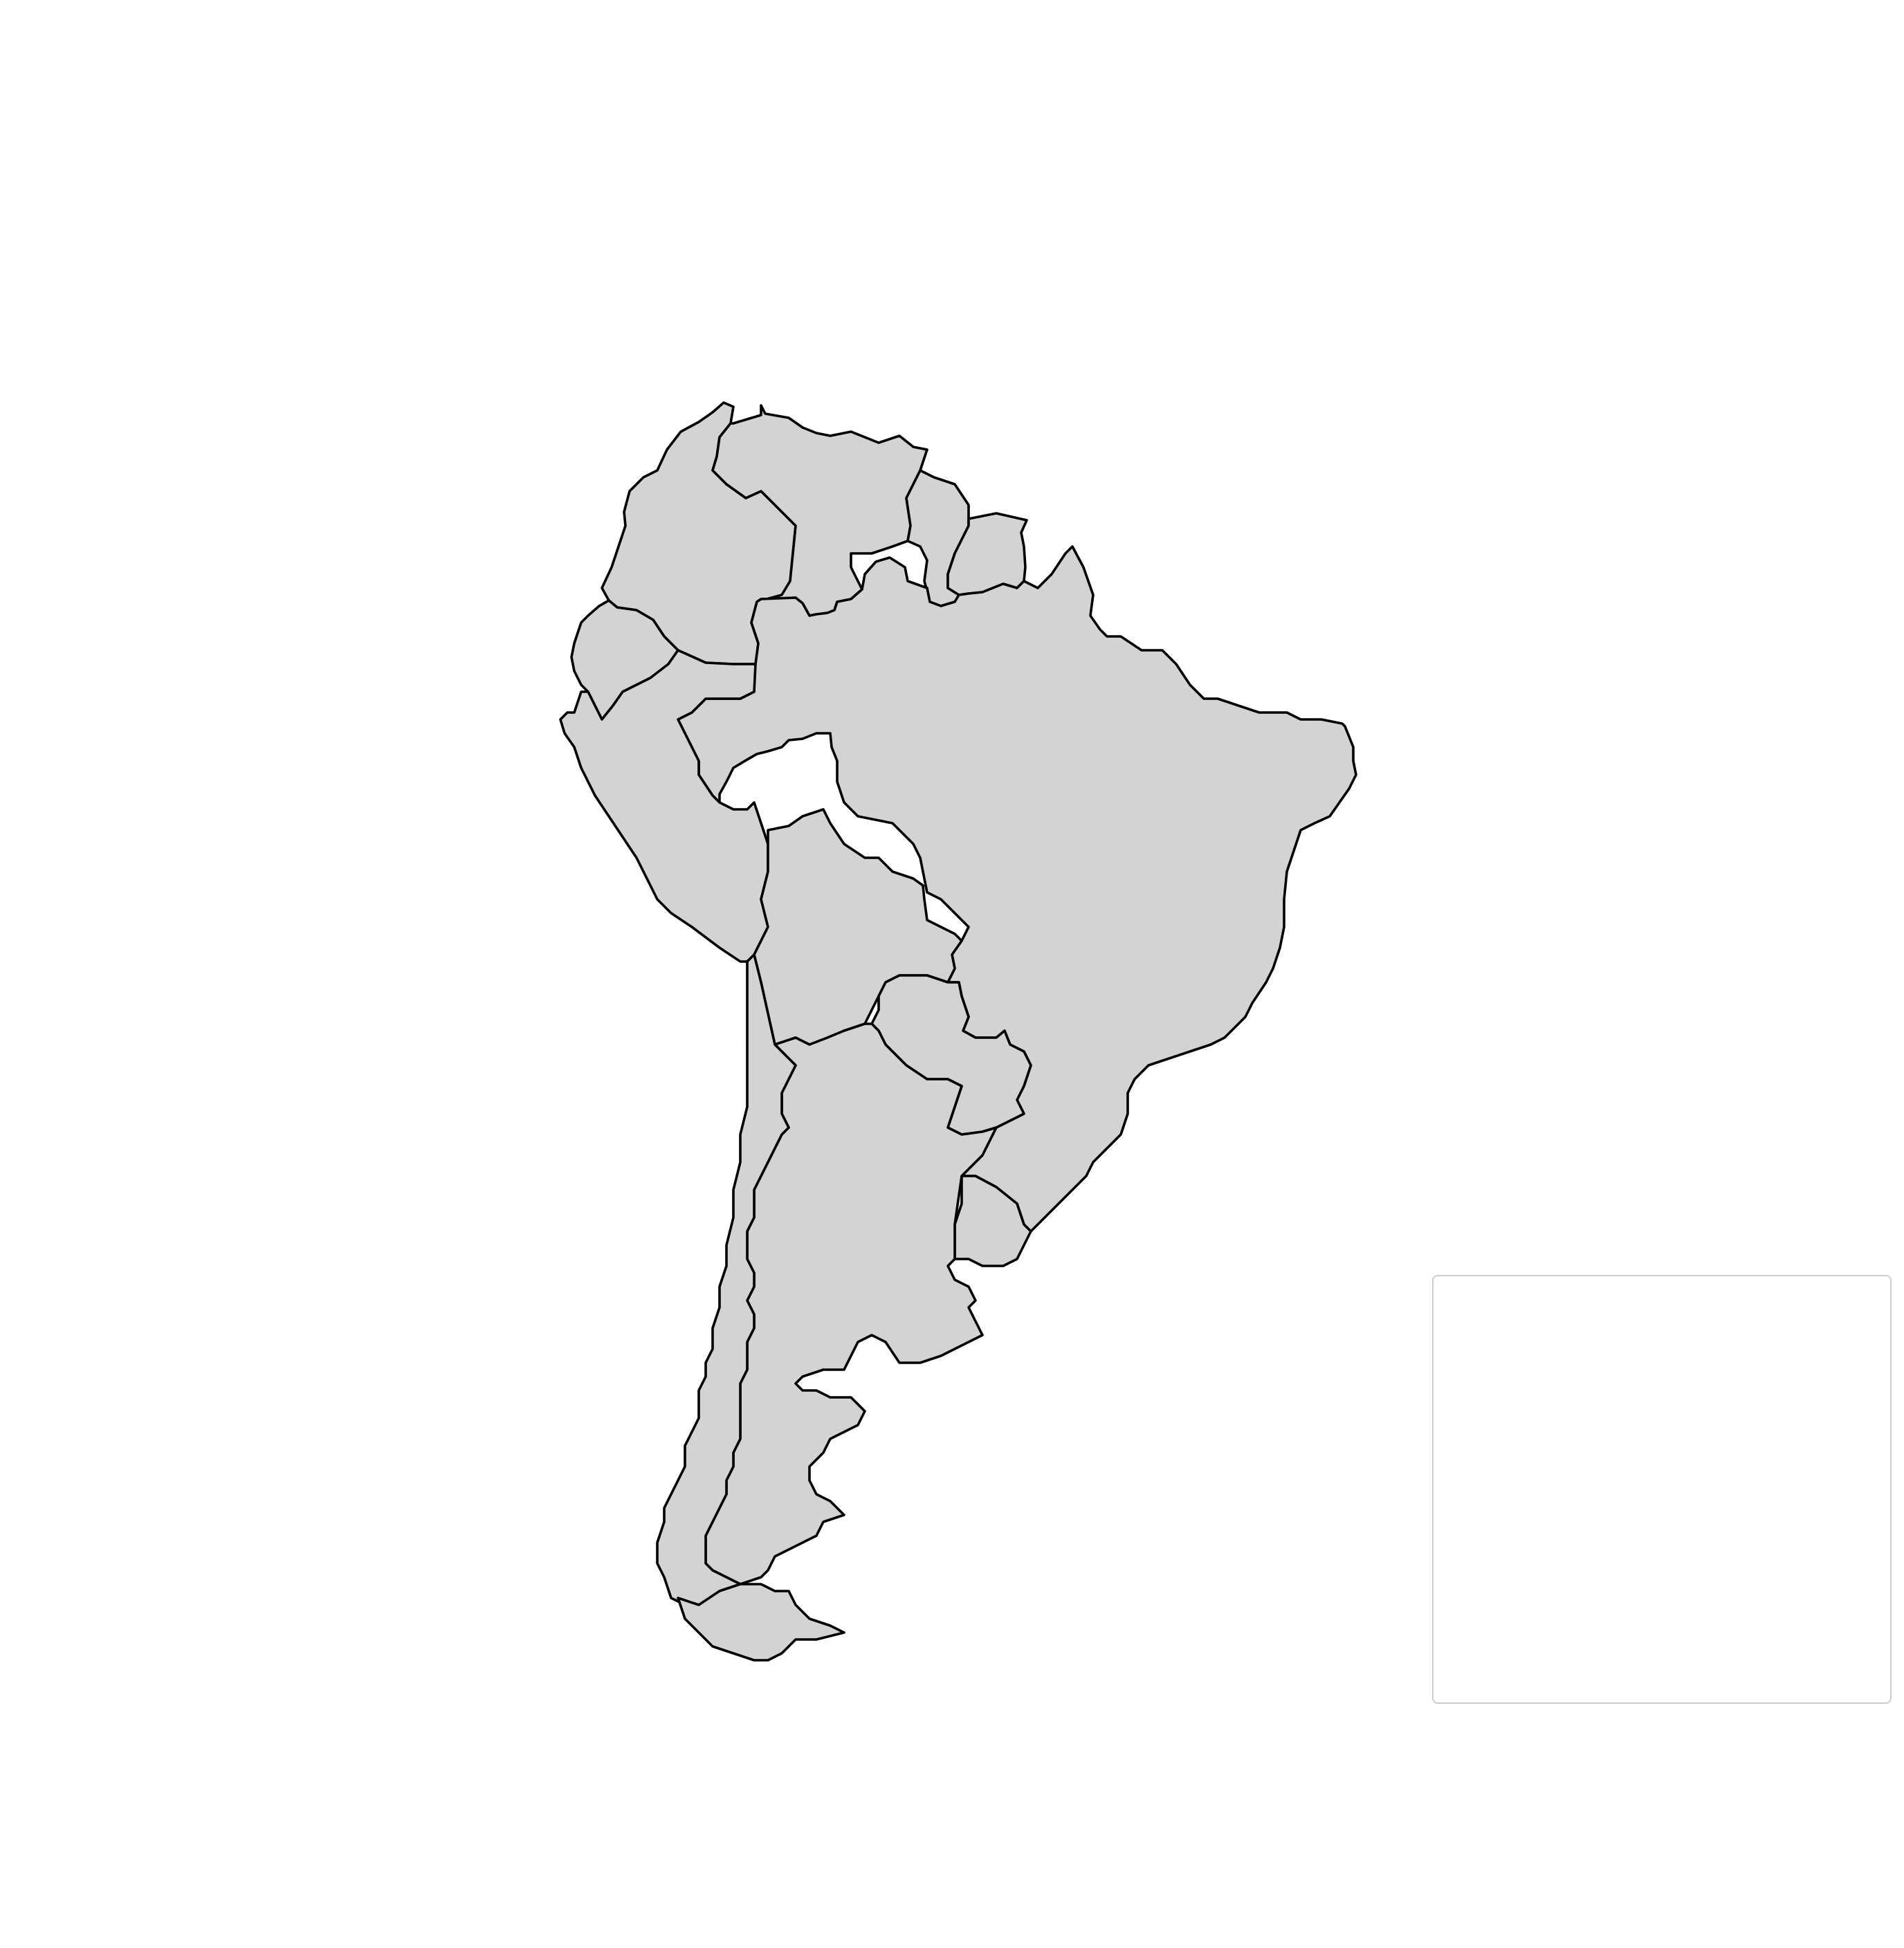 Image resolution: width=1904 pixels, height=1948 pixels. Describe the element at coordinates (664, 806) in the screenshot. I see `country-peru` at that location.